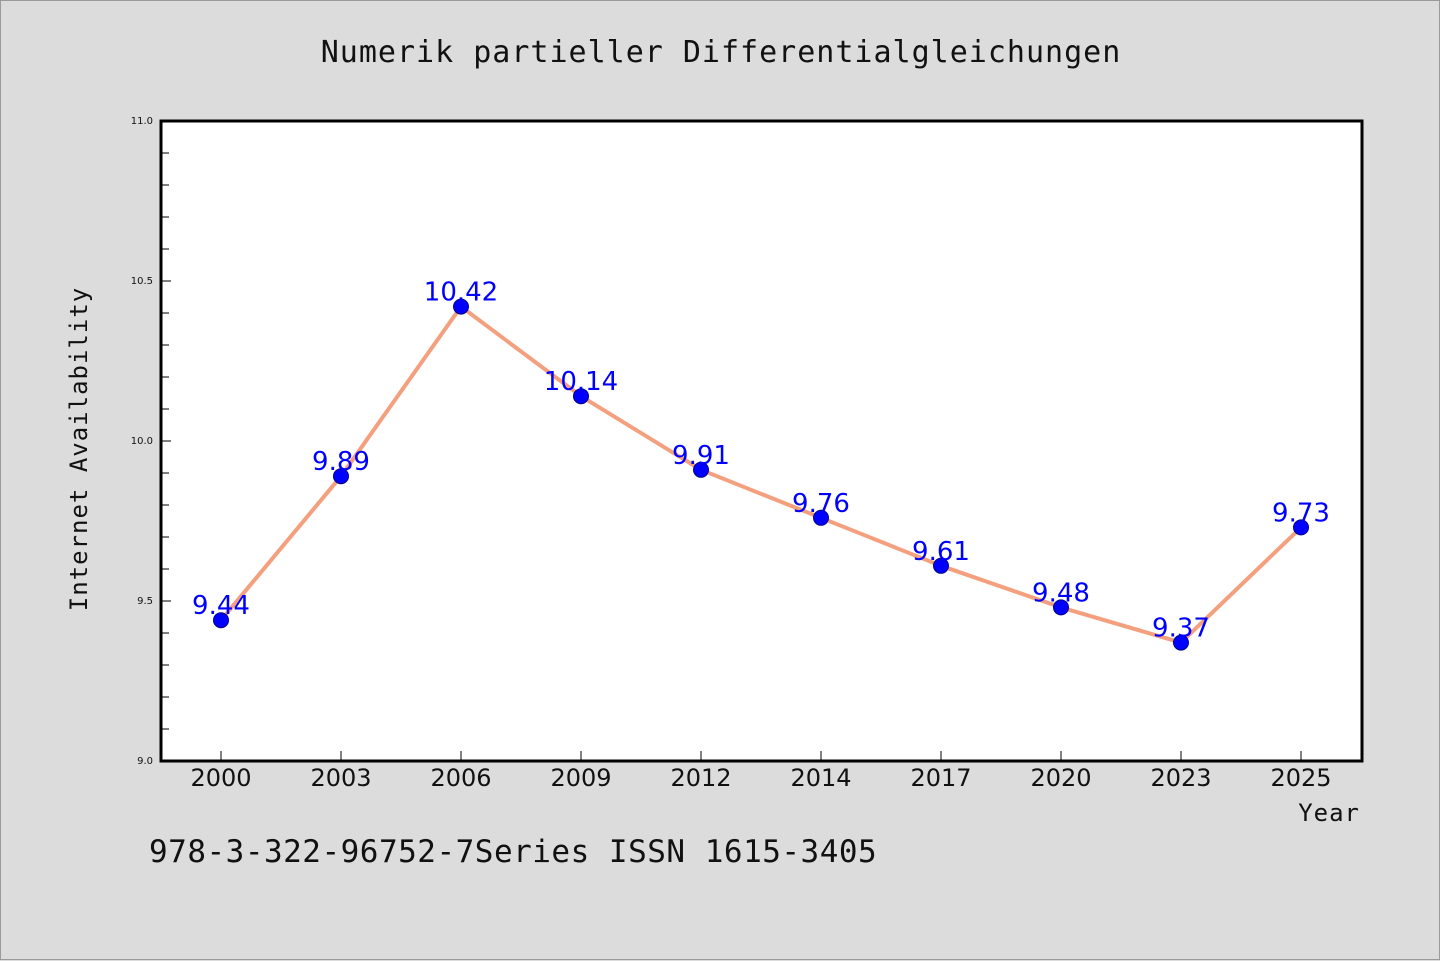  Describe the element at coordinates (340, 778) in the screenshot. I see `x-tick-label: 2003` at that location.